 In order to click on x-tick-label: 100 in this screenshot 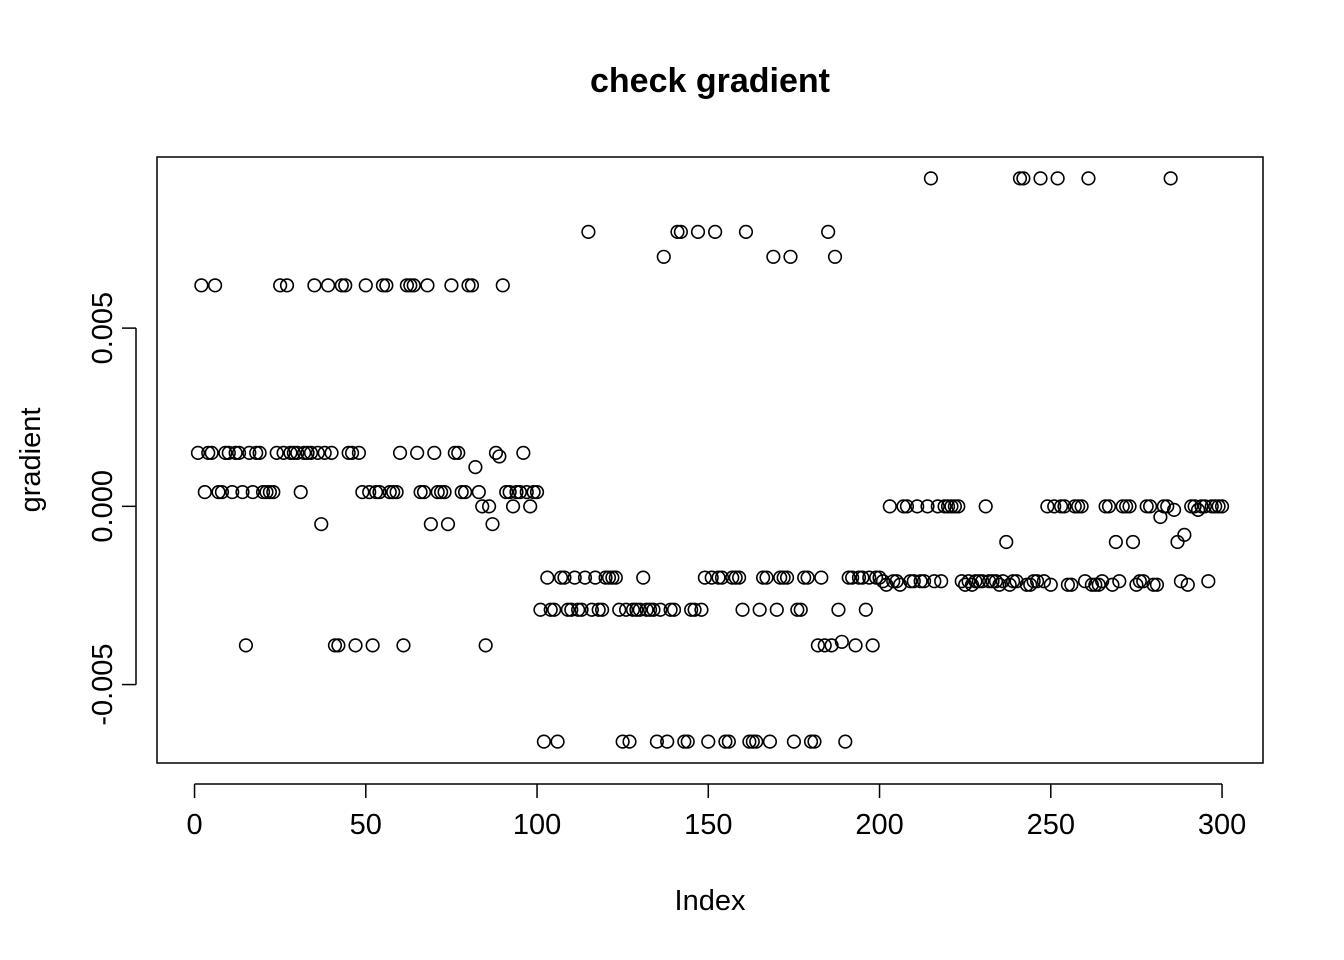, I will do `click(537, 825)`.